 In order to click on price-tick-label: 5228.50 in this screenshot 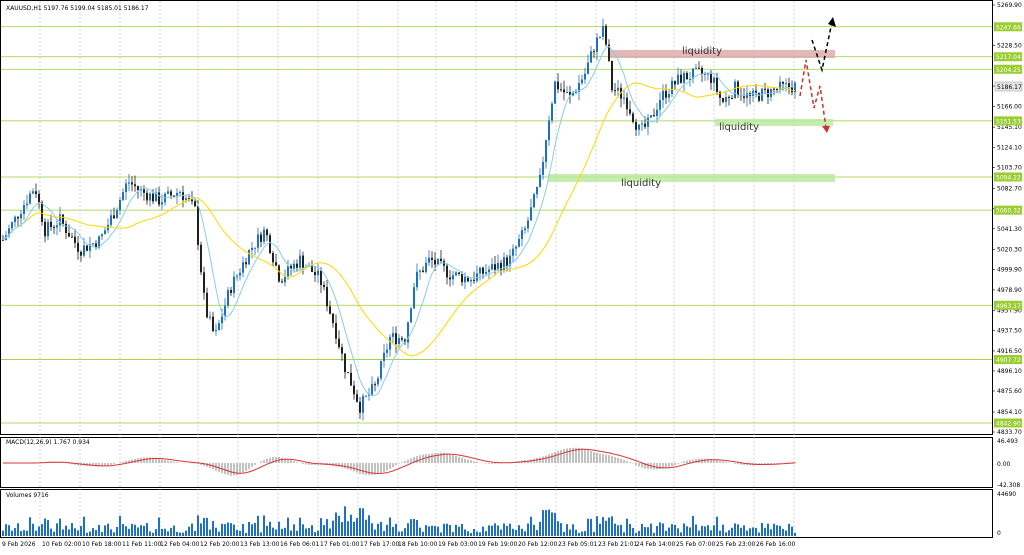, I will do `click(1009, 46)`.